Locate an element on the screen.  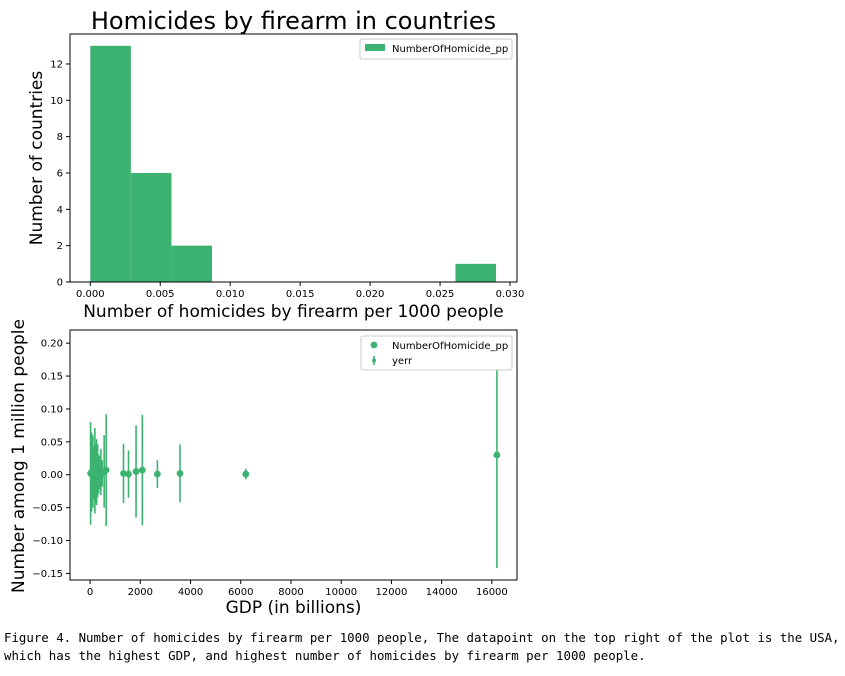
y-tick-label: 0.00 is located at coordinates (52, 475).